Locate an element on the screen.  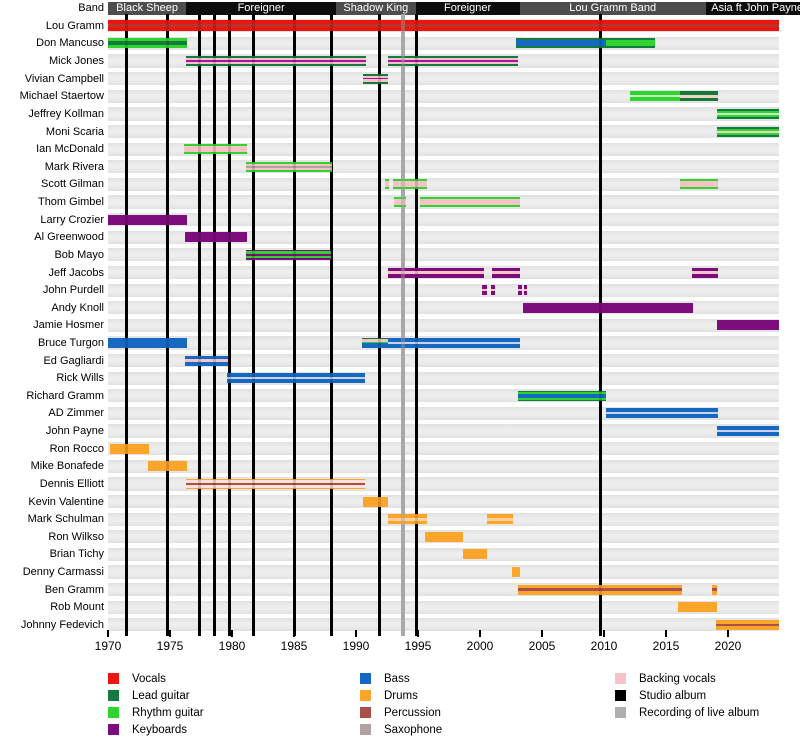
legend-swatch-studio-album is located at coordinates (620, 695).